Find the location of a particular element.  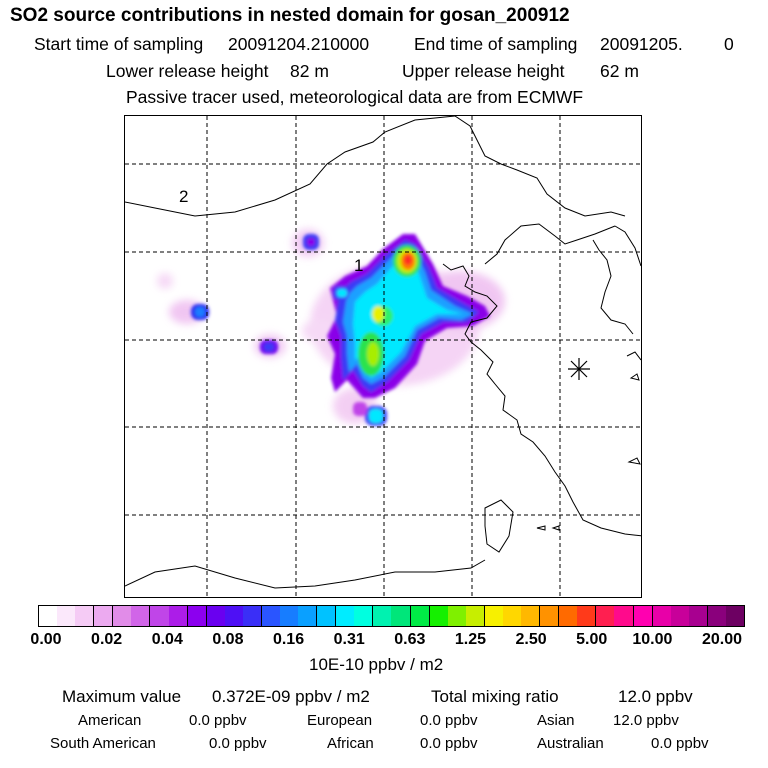

colorbar-tick-label: 0.00 is located at coordinates (46, 639).